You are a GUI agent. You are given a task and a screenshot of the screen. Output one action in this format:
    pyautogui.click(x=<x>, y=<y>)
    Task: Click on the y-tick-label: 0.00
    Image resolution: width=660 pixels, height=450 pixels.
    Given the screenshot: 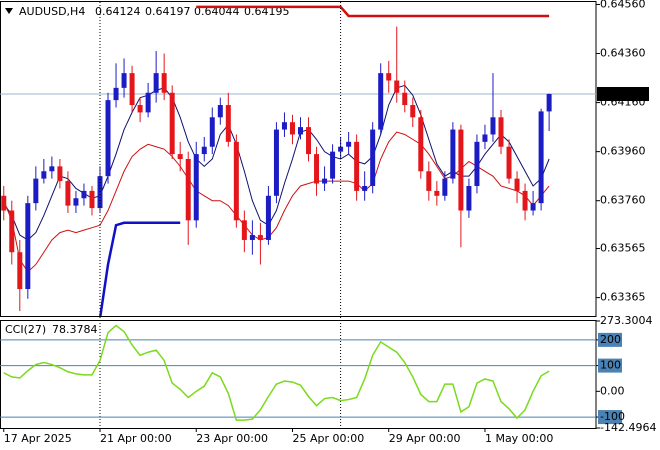 What is the action you would take?
    pyautogui.click(x=612, y=390)
    